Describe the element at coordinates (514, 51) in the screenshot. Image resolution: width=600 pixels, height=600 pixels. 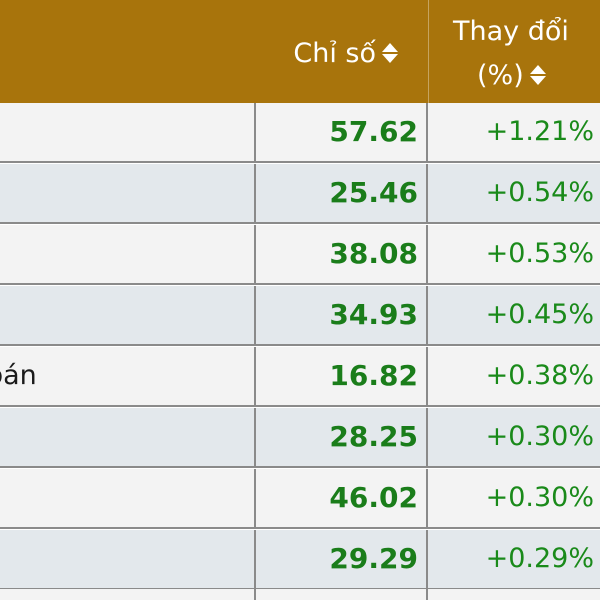
I see `column-header-change: Thay đổi (%)` at that location.